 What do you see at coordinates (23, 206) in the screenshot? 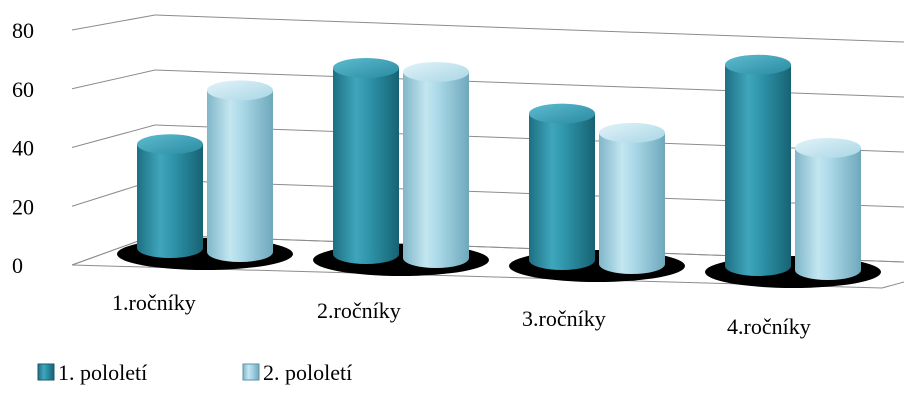
I see `y-tick-label: 20` at bounding box center [23, 206].